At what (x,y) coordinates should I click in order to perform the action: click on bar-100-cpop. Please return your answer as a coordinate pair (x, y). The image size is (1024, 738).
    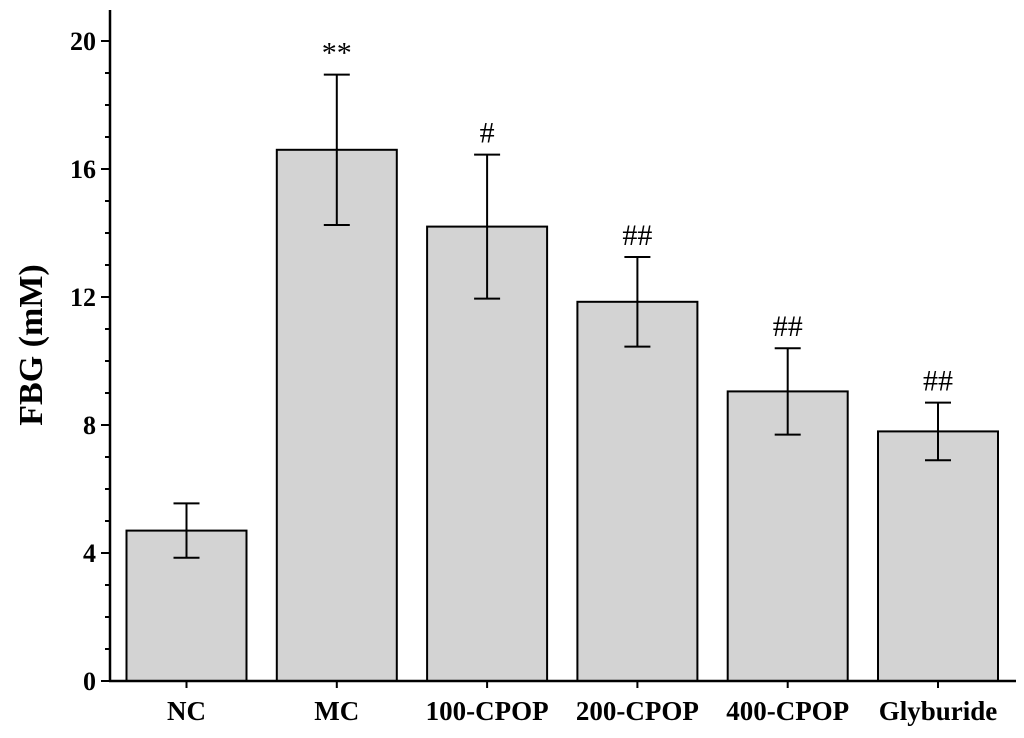
    Looking at the image, I should click on (487, 453).